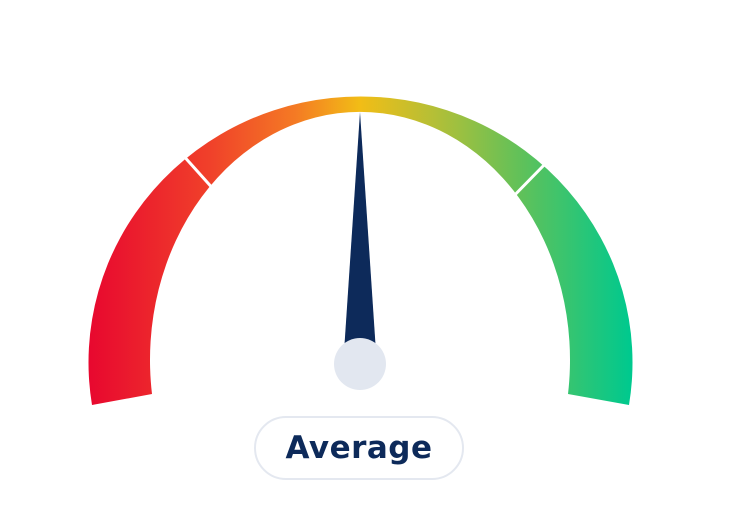 The height and width of the screenshot is (512, 740). I want to click on divider-left, so click(202, 177).